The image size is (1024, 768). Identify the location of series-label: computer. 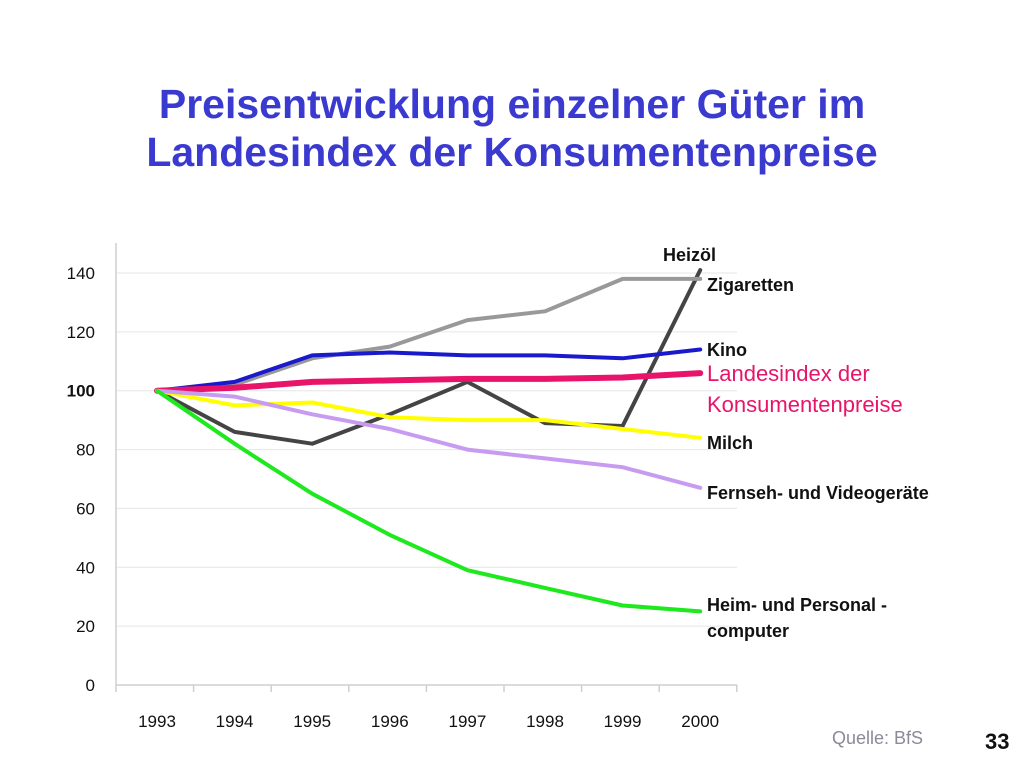
(748, 631).